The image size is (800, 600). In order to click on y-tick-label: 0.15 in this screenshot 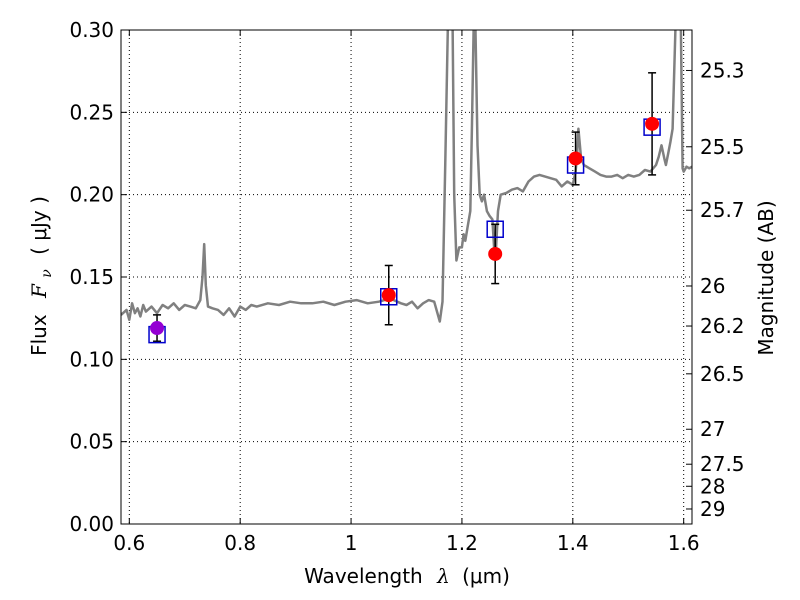, I will do `click(91, 277)`.